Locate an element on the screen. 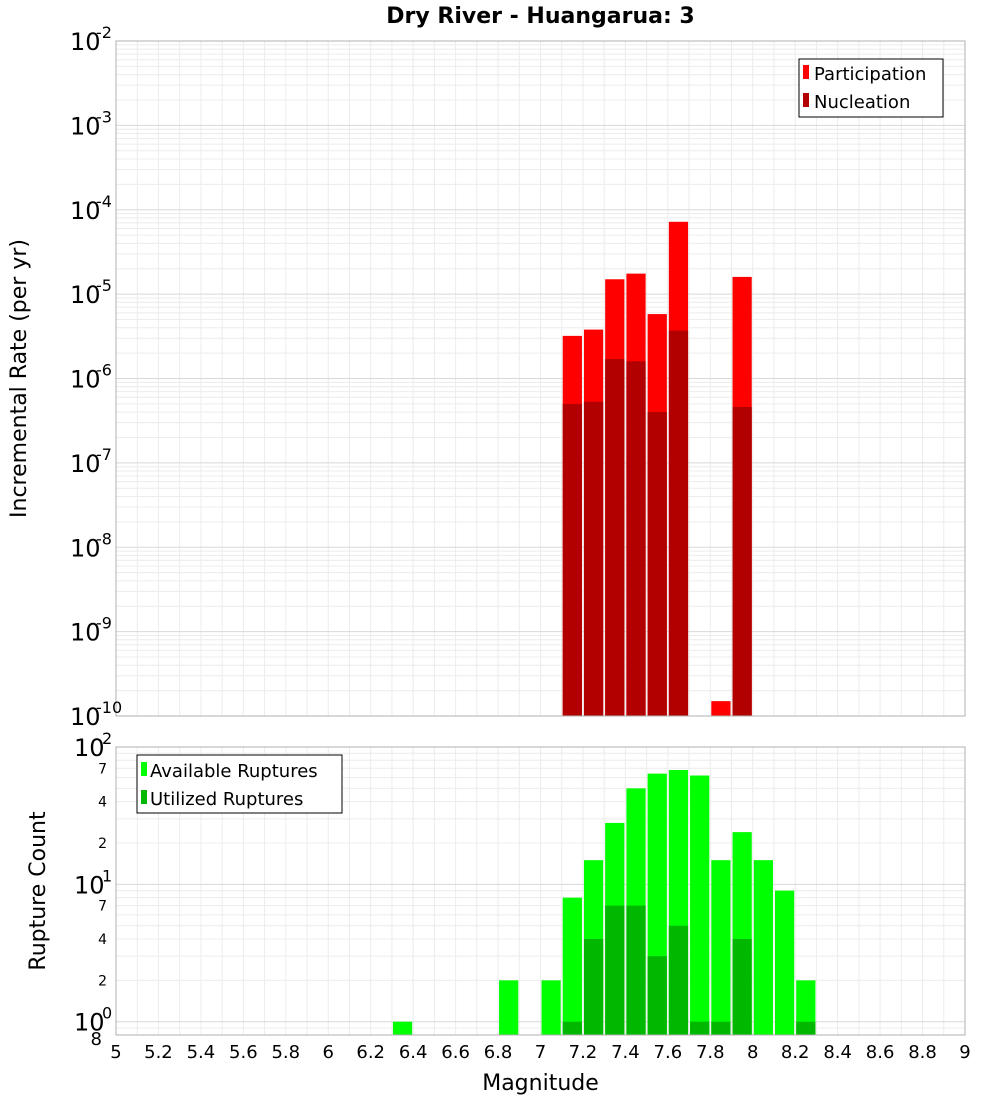 This screenshot has height=1100, width=1000. y-tick-exponent: -10 is located at coordinates (109, 707).